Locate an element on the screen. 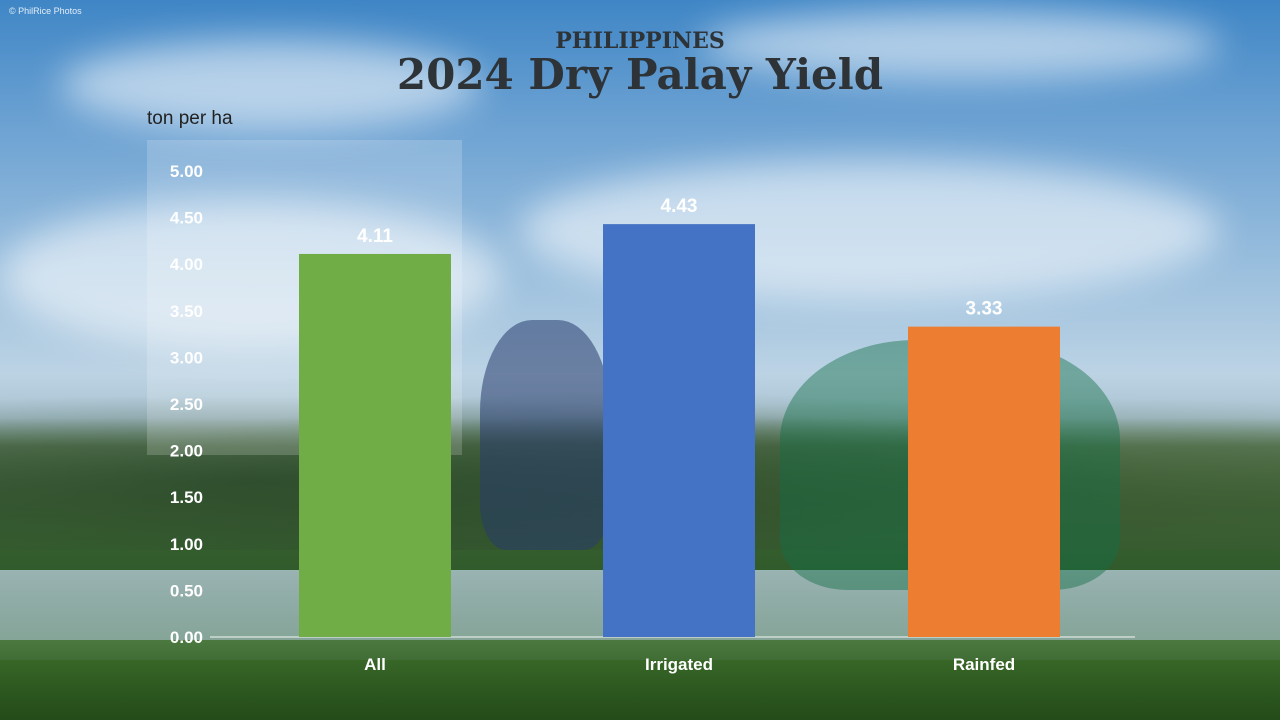 The height and width of the screenshot is (720, 1280). y-tick-label: 1.50 is located at coordinates (186, 497).